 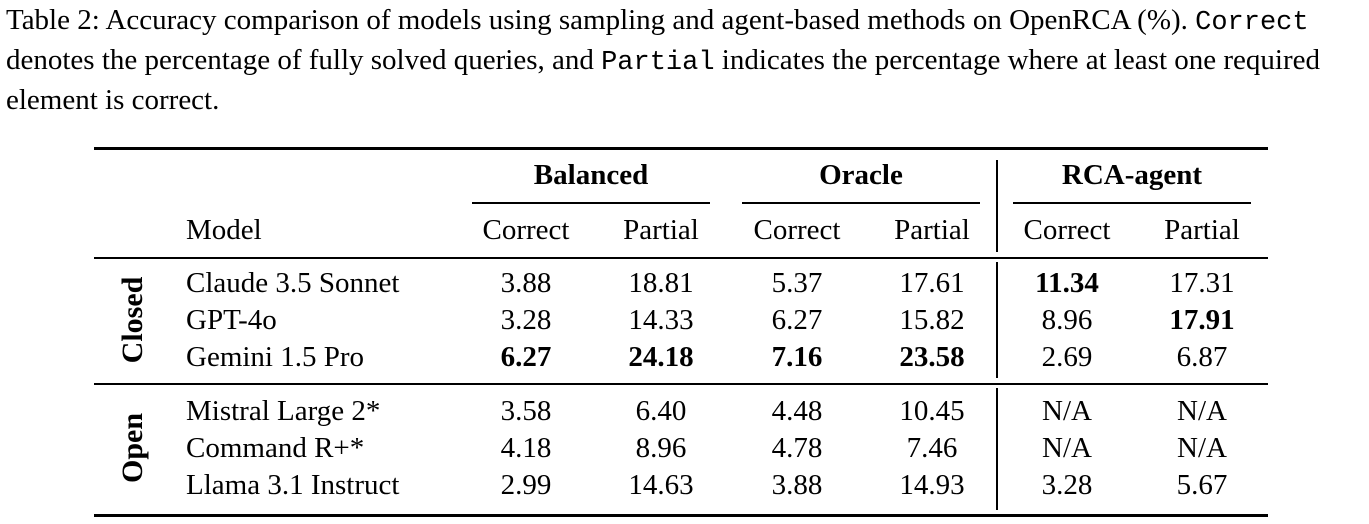 What do you see at coordinates (997, 320) in the screenshot?
I see `vertical-separator-closed` at bounding box center [997, 320].